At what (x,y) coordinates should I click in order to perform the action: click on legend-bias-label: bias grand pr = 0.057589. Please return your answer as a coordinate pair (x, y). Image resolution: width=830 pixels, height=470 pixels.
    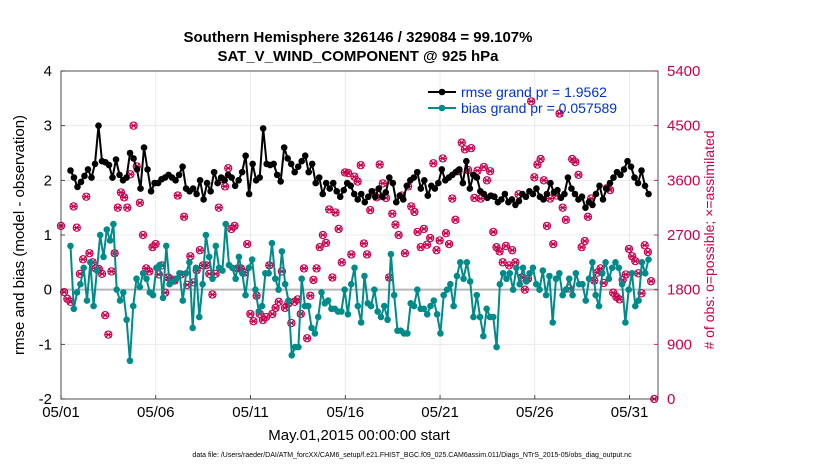
    Looking at the image, I should click on (539, 108).